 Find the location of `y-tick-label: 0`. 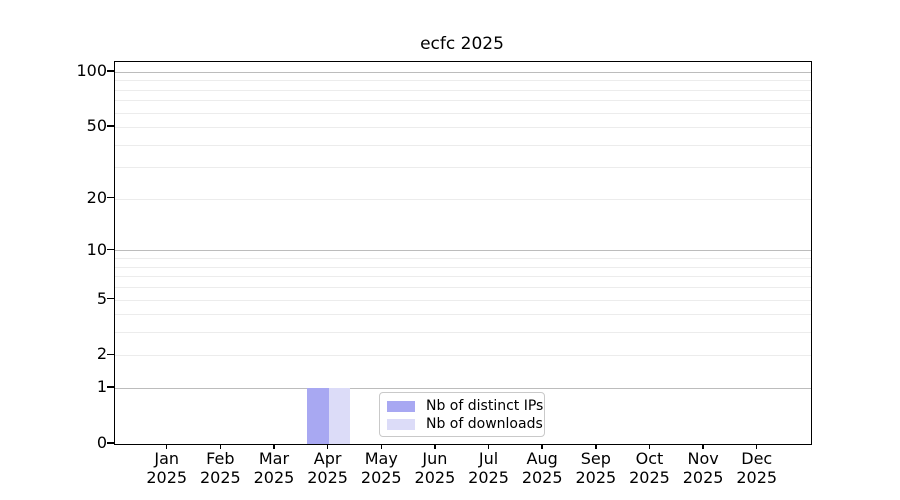

y-tick-label: 0 is located at coordinates (101, 442).